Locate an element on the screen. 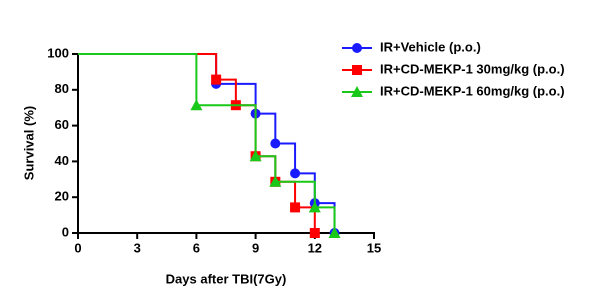  x-tick-label: 9 is located at coordinates (255, 247).